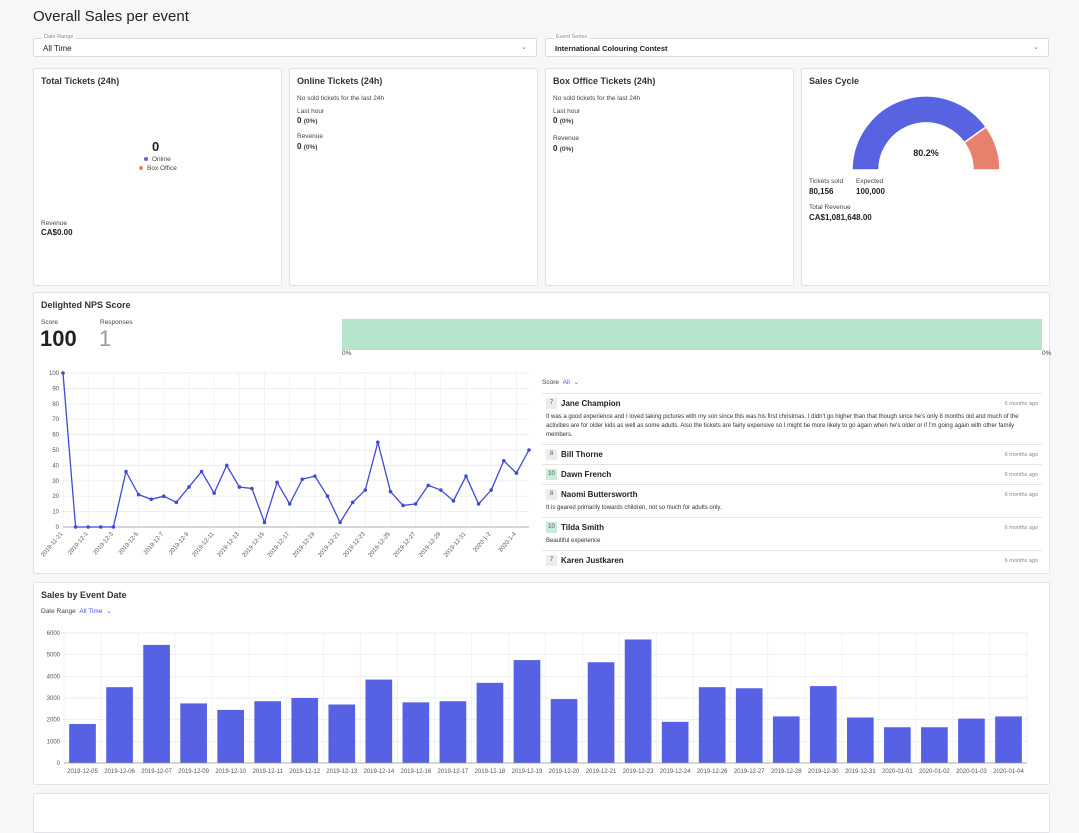  Describe the element at coordinates (792, 494) in the screenshot. I see `review-header: 8 Naomi Buttersworth 6 months ago` at that location.